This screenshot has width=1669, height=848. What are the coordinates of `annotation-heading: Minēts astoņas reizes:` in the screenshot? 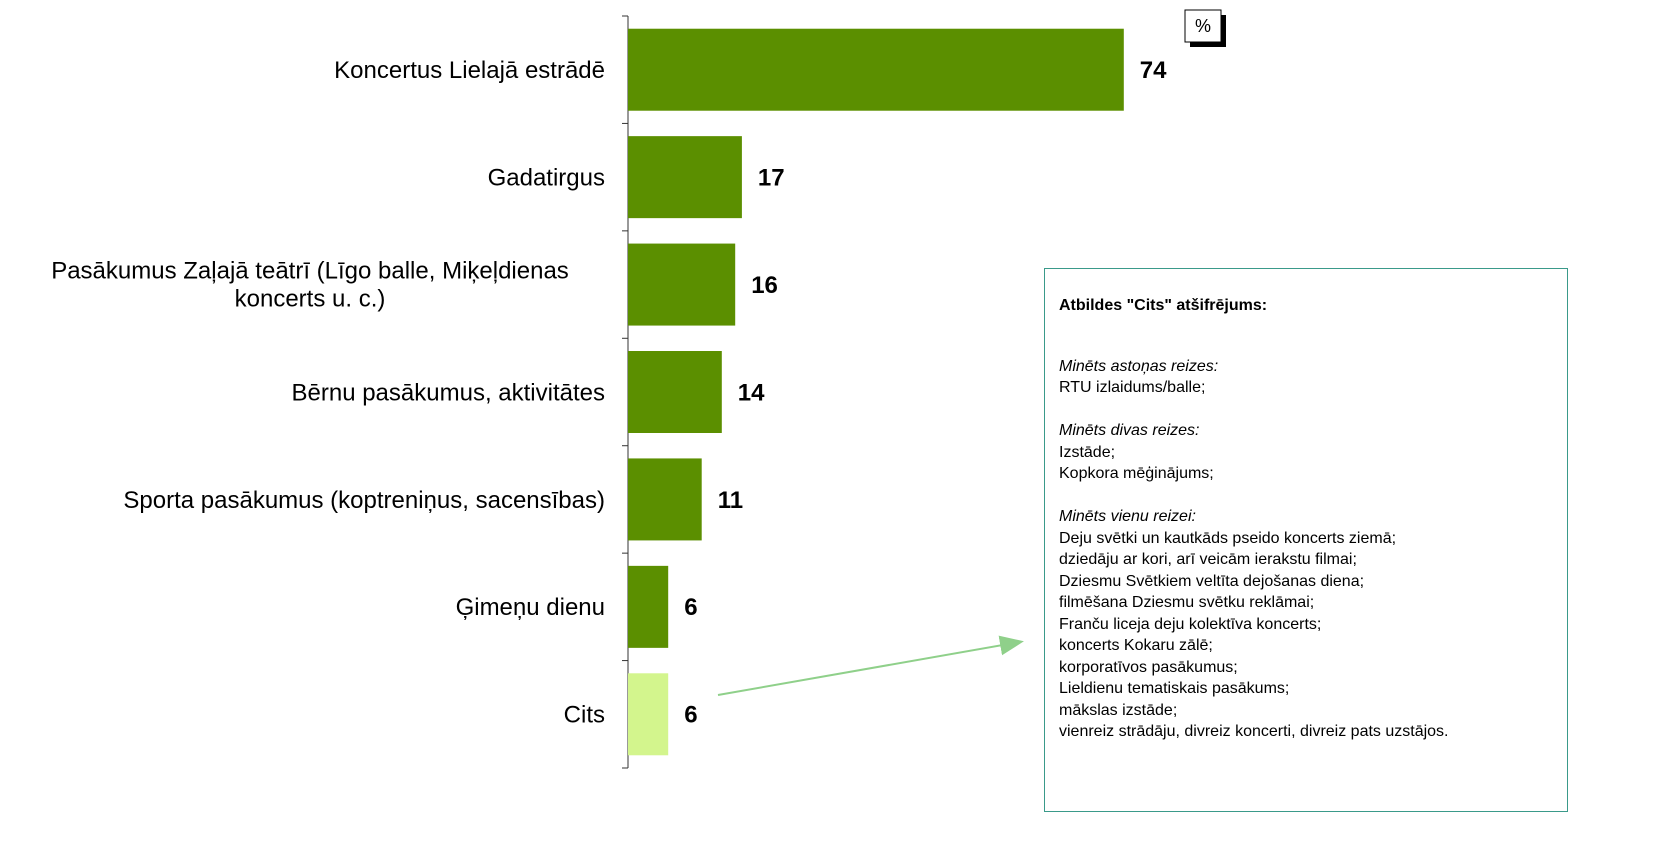 It's located at (1139, 366).